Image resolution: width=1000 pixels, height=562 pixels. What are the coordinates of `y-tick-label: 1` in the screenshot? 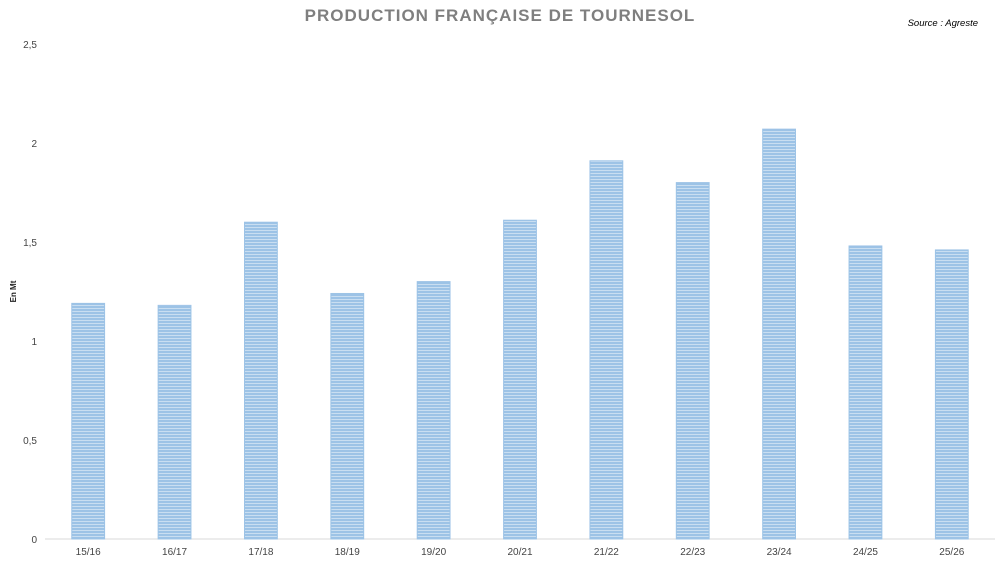 It's located at (34, 342).